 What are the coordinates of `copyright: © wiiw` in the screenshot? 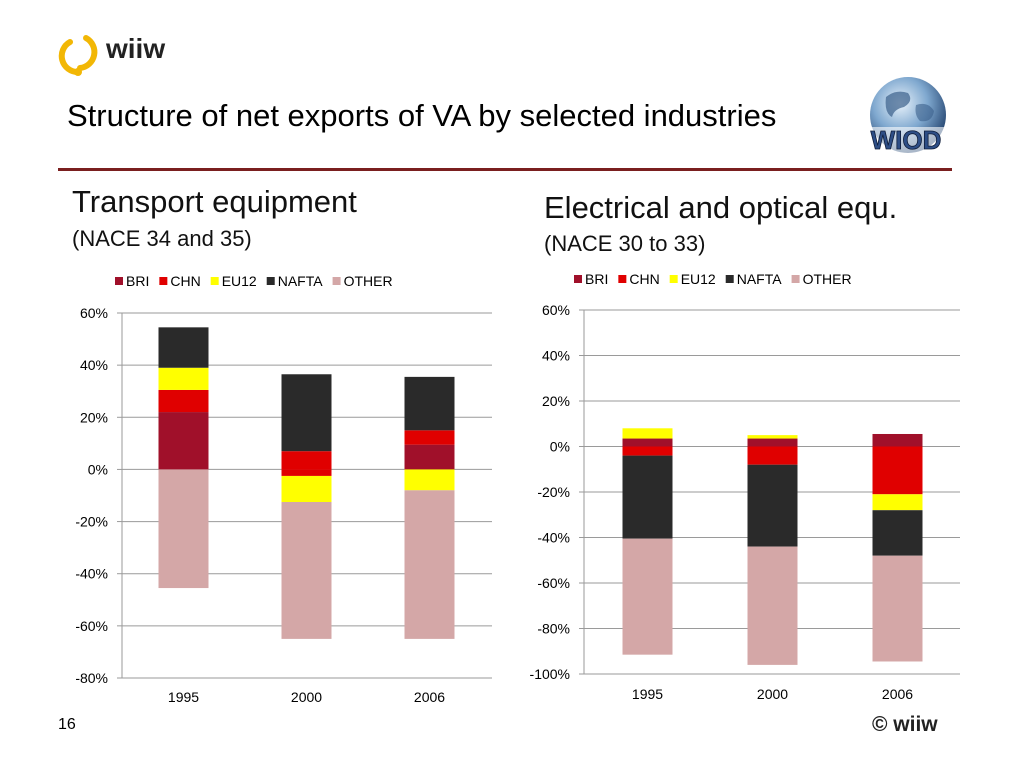 It's located at (905, 724).